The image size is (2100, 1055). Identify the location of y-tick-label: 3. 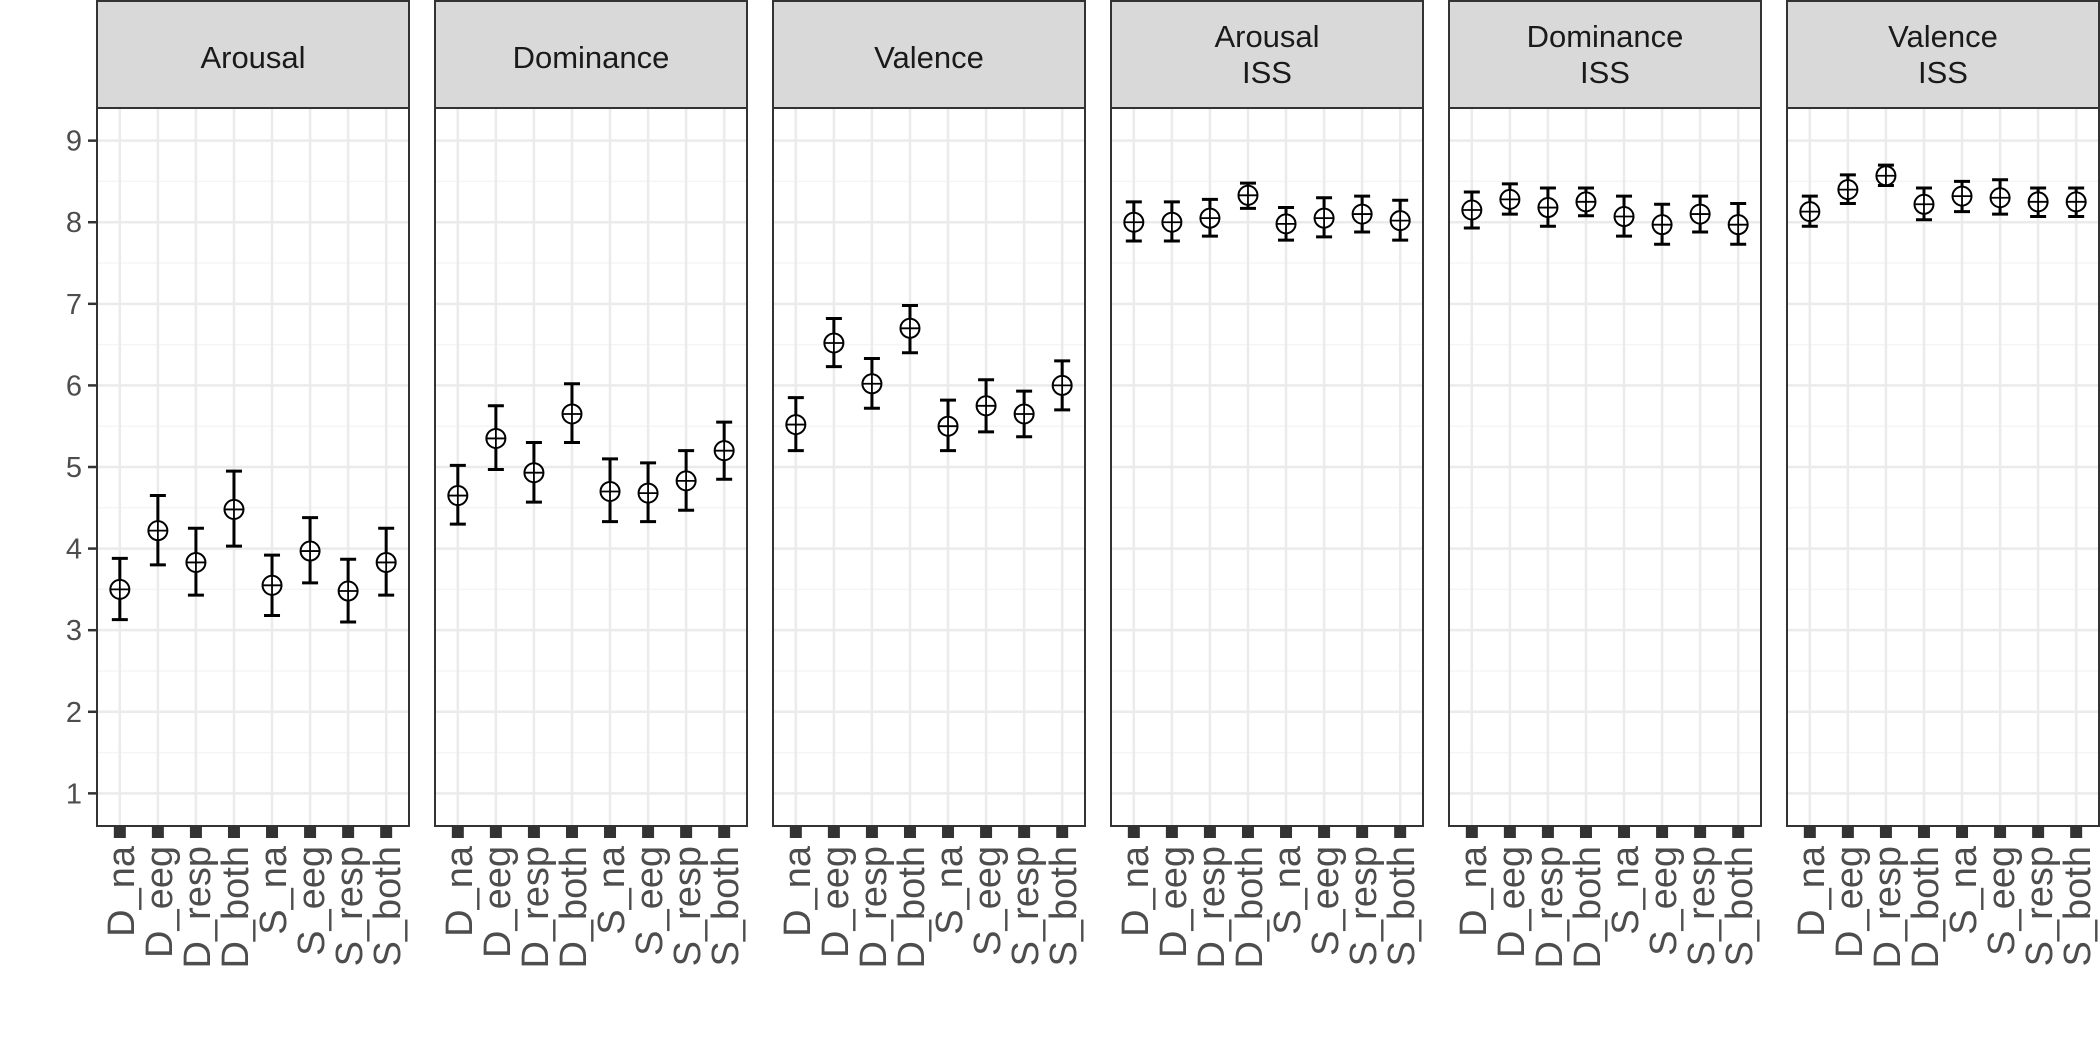
(74, 631).